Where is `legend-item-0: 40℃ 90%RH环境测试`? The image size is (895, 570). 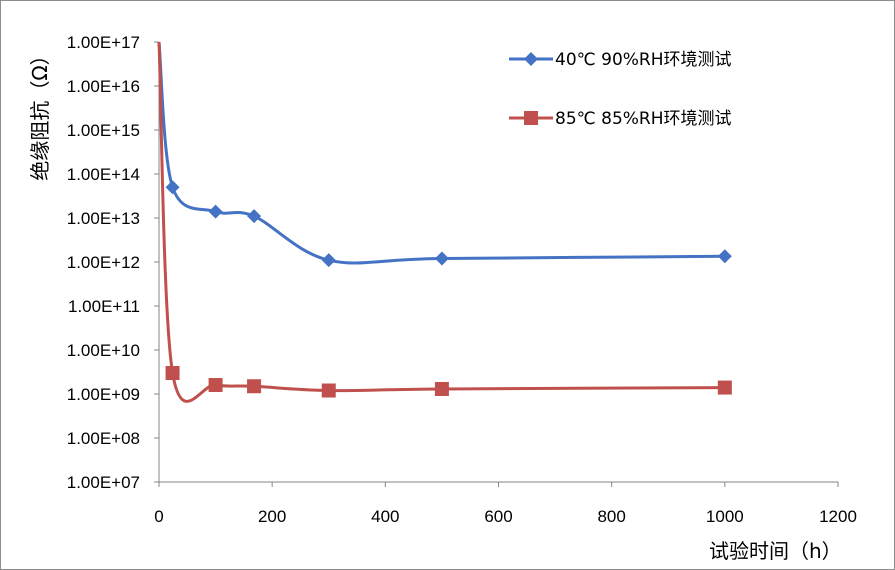
legend-item-0: 40℃ 90%RH环境测试 is located at coordinates (620, 60).